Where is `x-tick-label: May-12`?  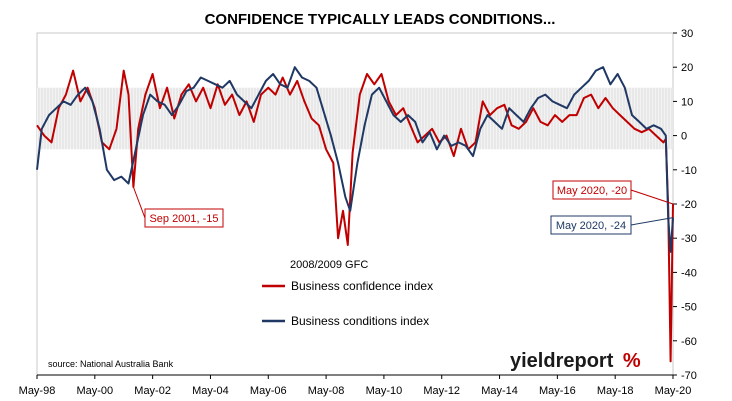 x-tick-label: May-12 is located at coordinates (441, 391).